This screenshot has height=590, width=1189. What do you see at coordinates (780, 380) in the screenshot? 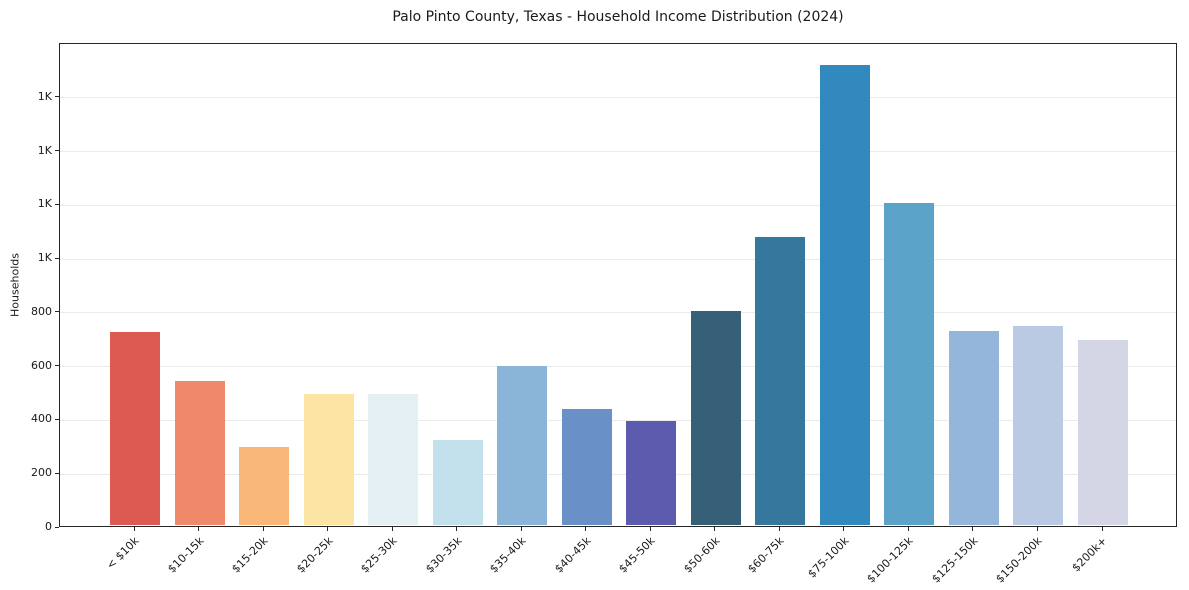
I see `bar-$60-75k` at bounding box center [780, 380].